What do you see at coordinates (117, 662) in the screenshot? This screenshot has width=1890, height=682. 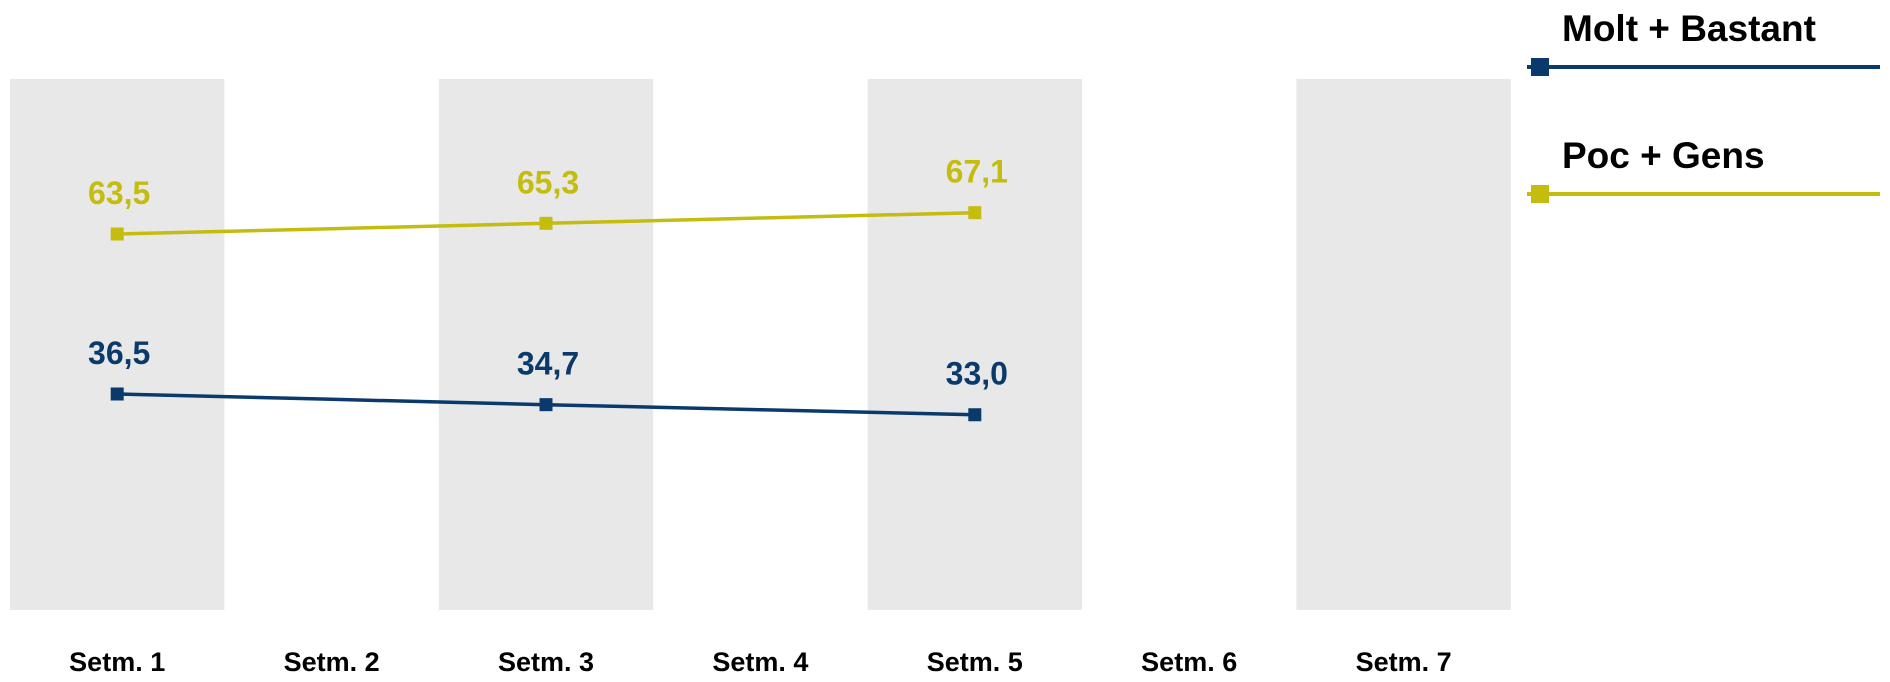 I see `x-tick-label-setm-1: Setm. 1` at bounding box center [117, 662].